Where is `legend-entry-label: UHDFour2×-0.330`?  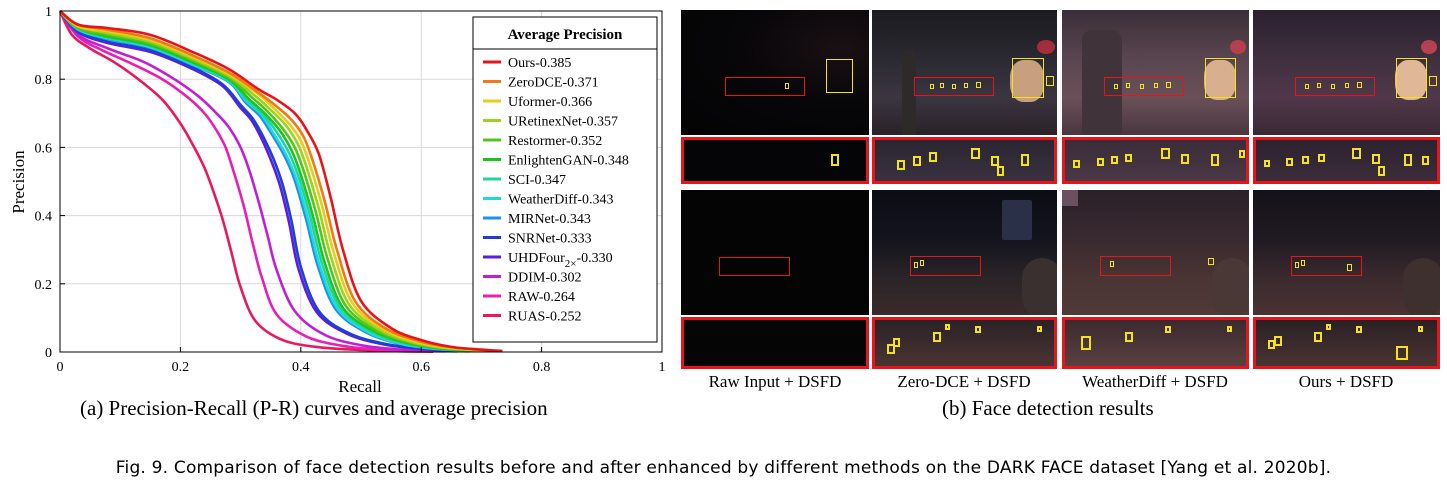 legend-entry-label: UHDFour2×-0.330 is located at coordinates (560, 260).